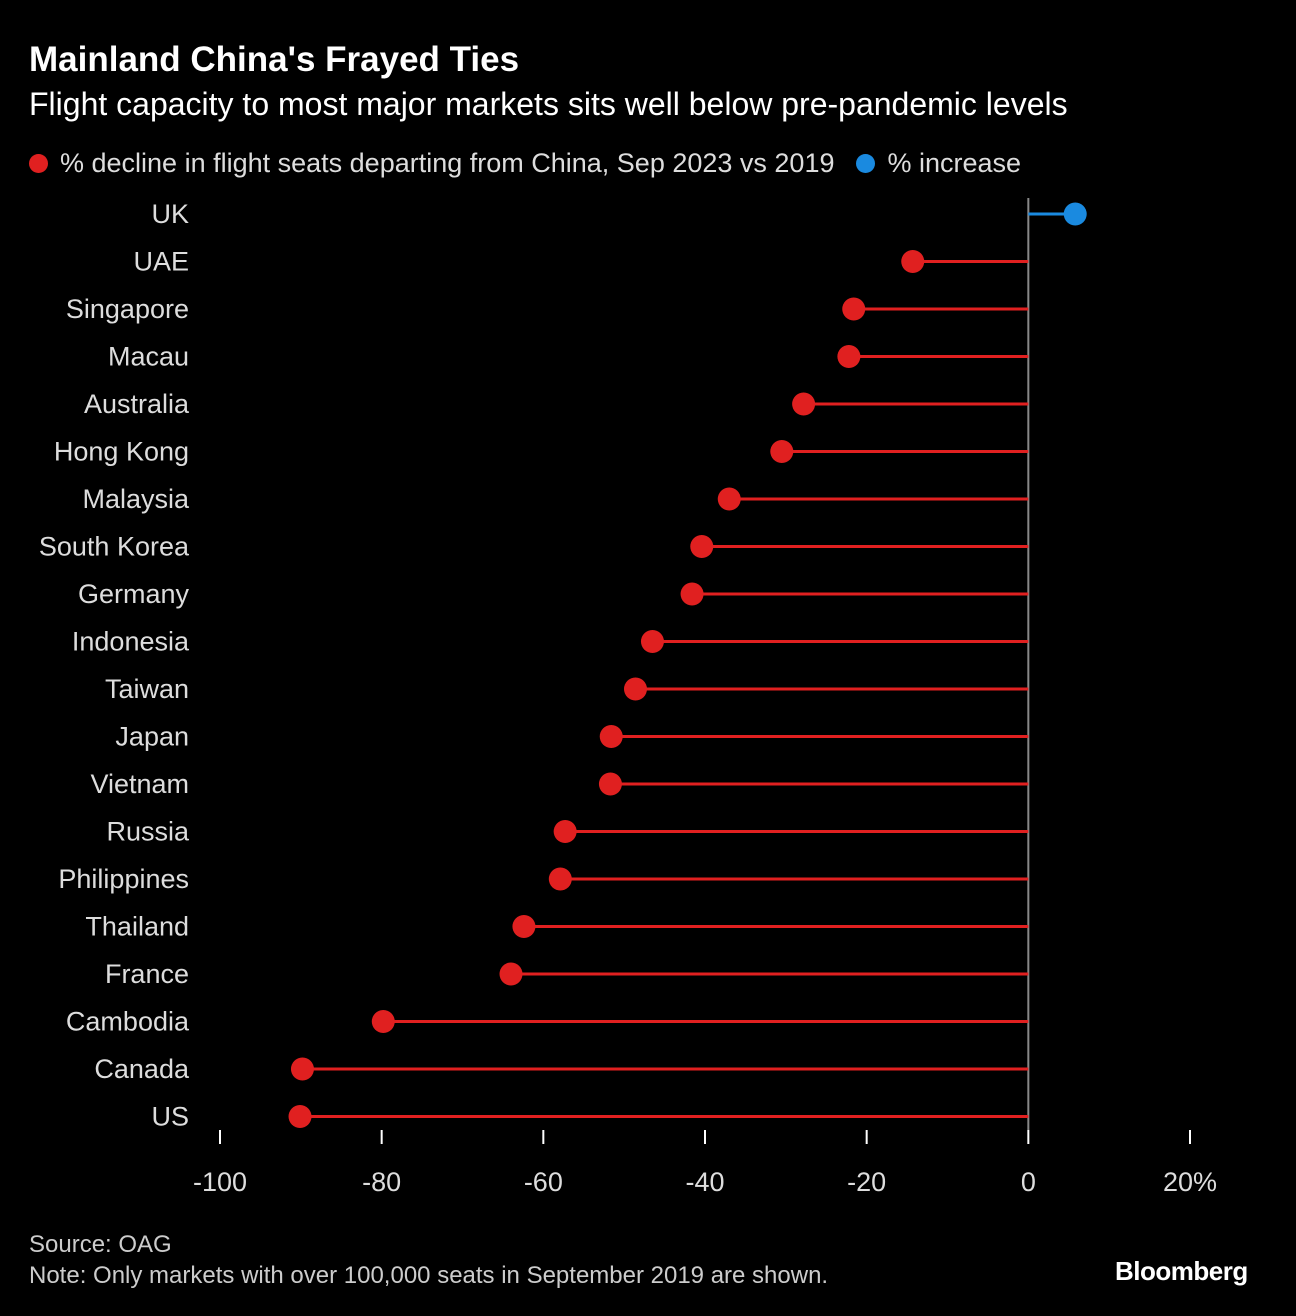 This screenshot has width=1296, height=1316. I want to click on category-label: Russia, so click(148, 832).